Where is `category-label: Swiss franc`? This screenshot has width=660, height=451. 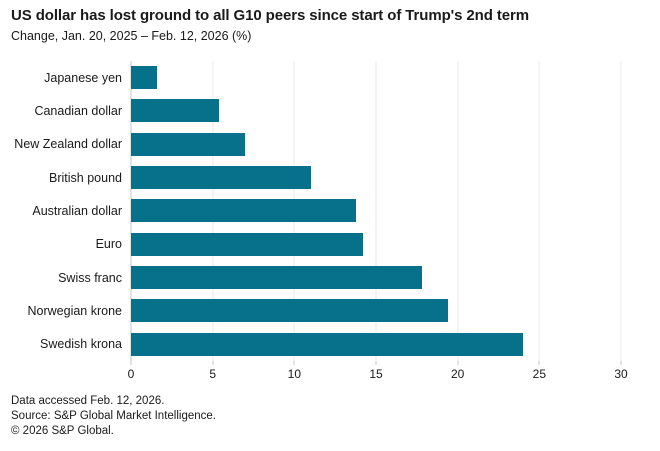 category-label: Swiss franc is located at coordinates (90, 277).